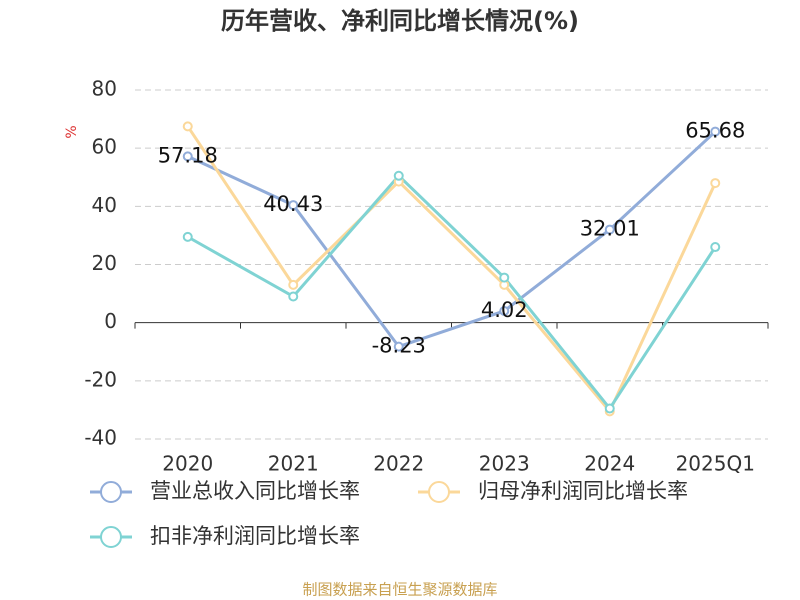 The width and height of the screenshot is (800, 600). I want to click on data-label: 40.43, so click(293, 204).